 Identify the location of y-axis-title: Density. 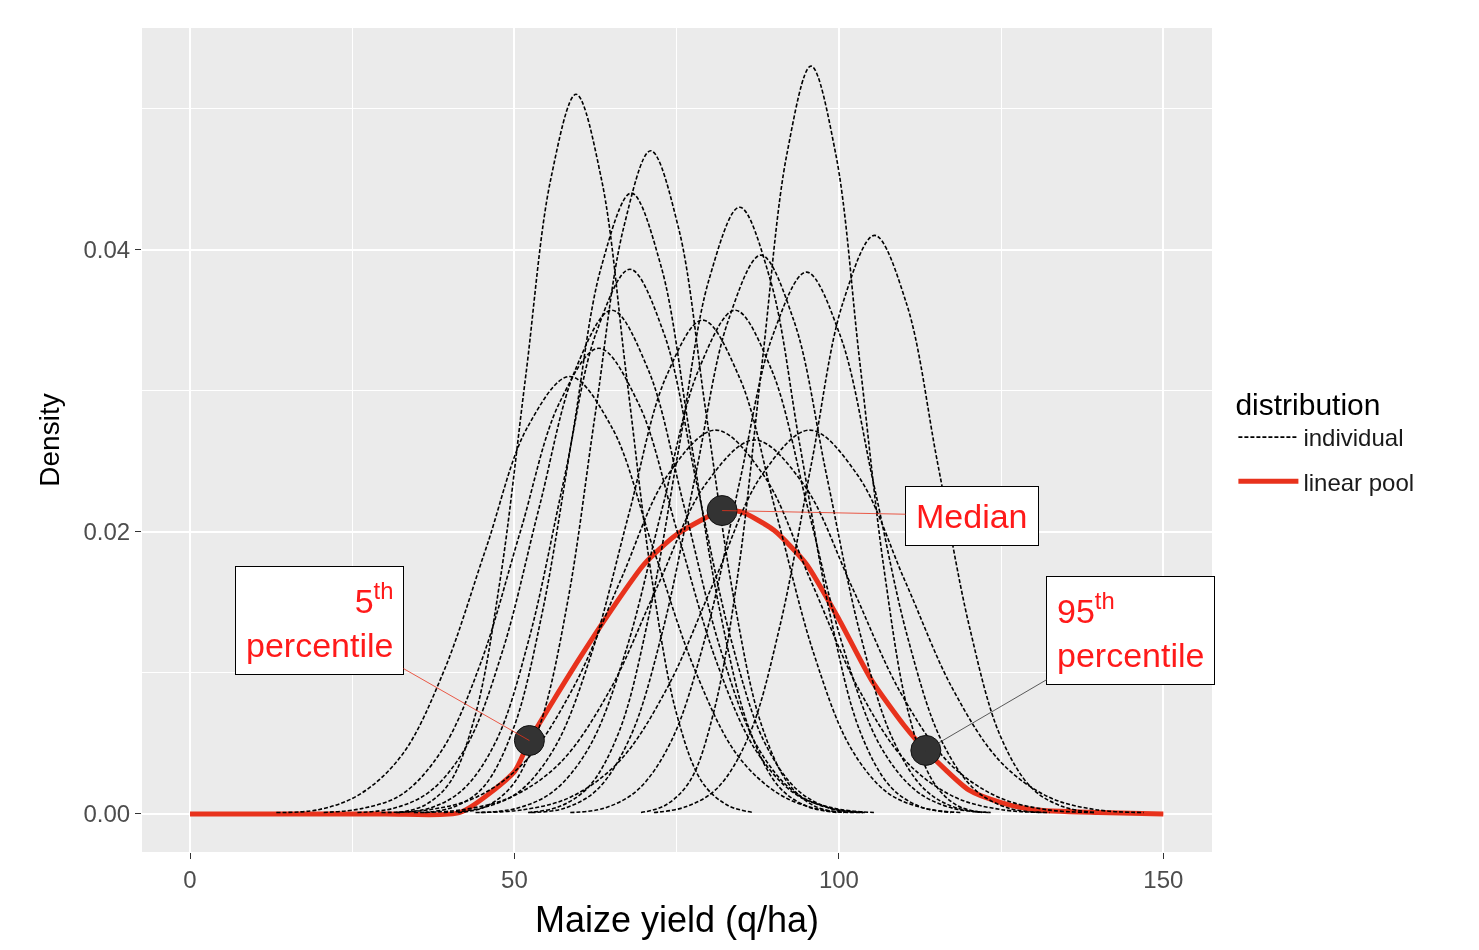
(50, 440).